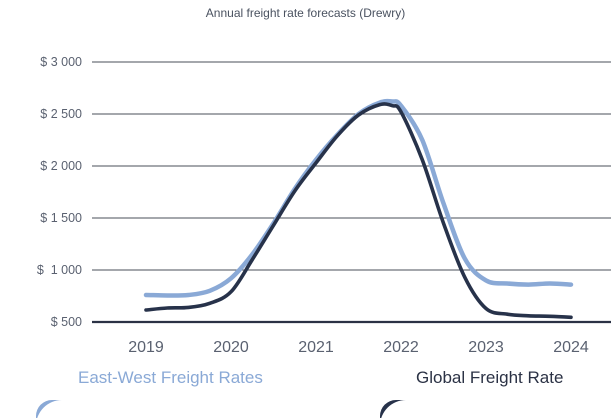 The height and width of the screenshot is (418, 611). What do you see at coordinates (486, 347) in the screenshot?
I see `x-tick-label: 2023` at bounding box center [486, 347].